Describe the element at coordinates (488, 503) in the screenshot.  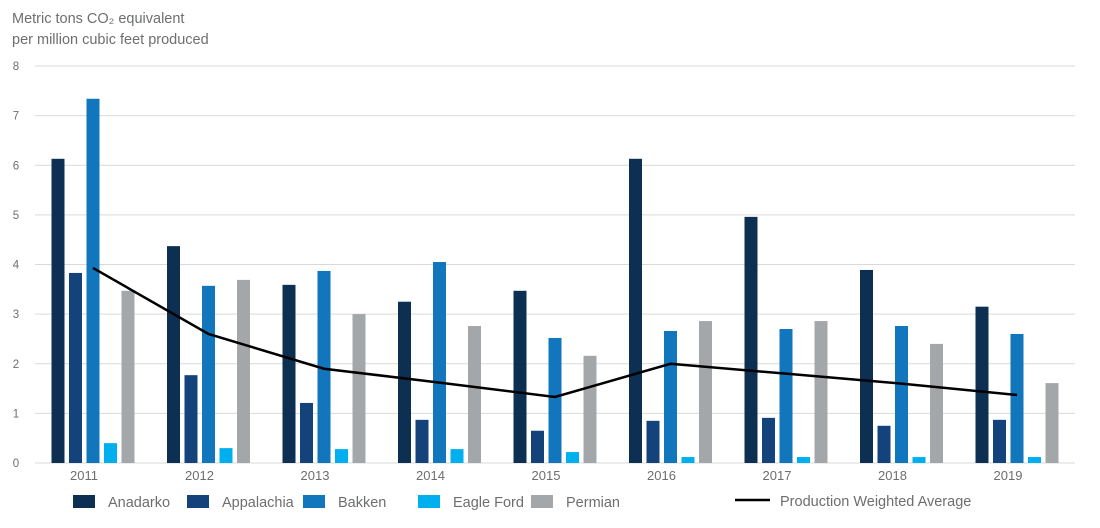
I see `legend-label: Eagle Ford` at that location.